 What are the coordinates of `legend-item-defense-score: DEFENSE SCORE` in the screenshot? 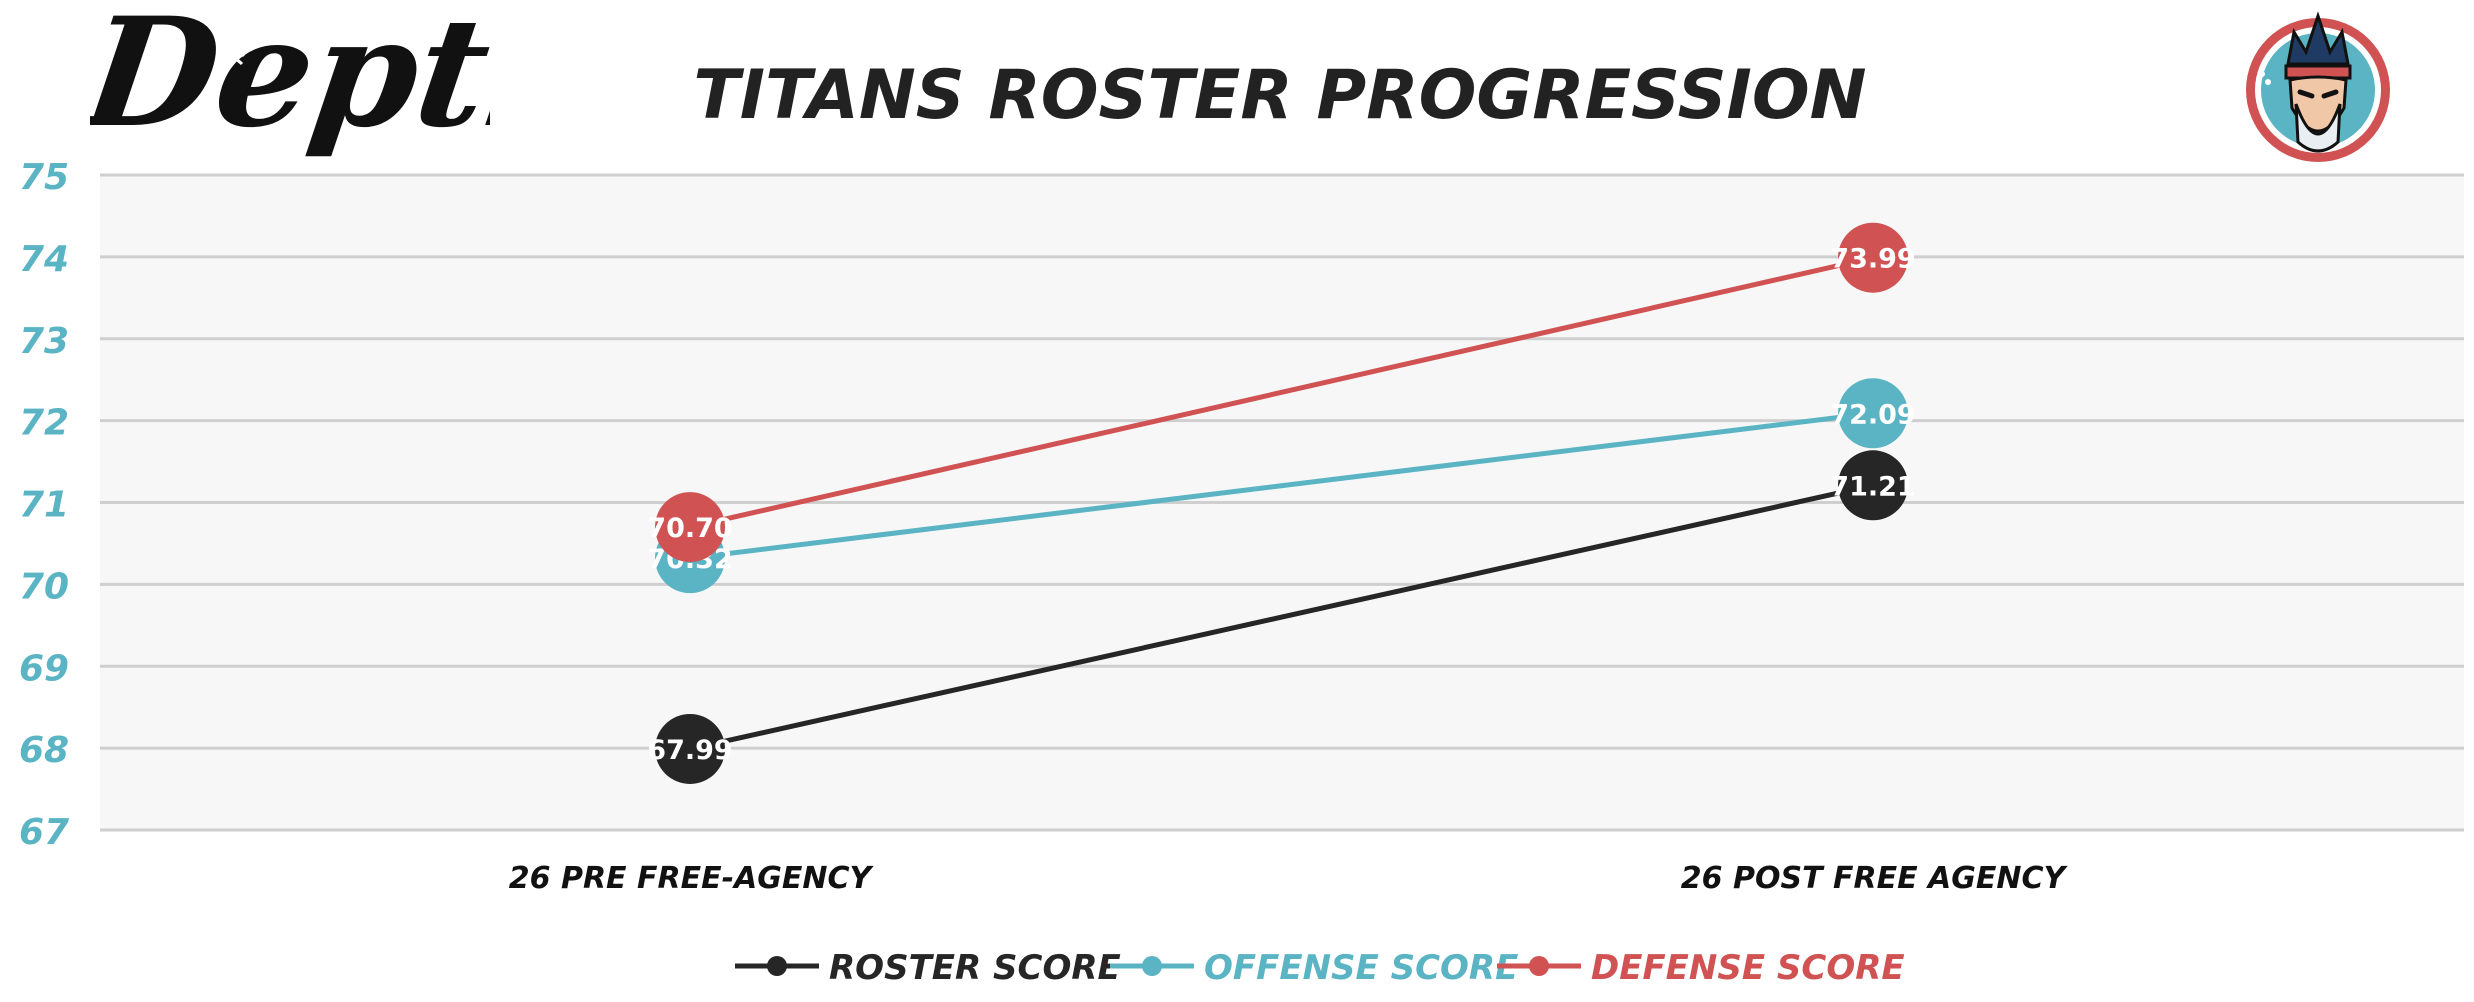 It's located at (1701, 968).